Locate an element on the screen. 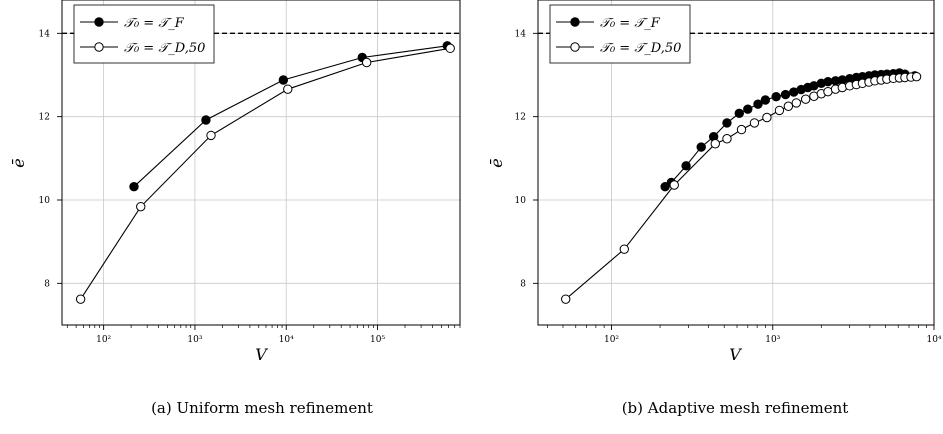 This screenshot has width=943, height=434. x-tick-label: 10⁵ is located at coordinates (377, 340).